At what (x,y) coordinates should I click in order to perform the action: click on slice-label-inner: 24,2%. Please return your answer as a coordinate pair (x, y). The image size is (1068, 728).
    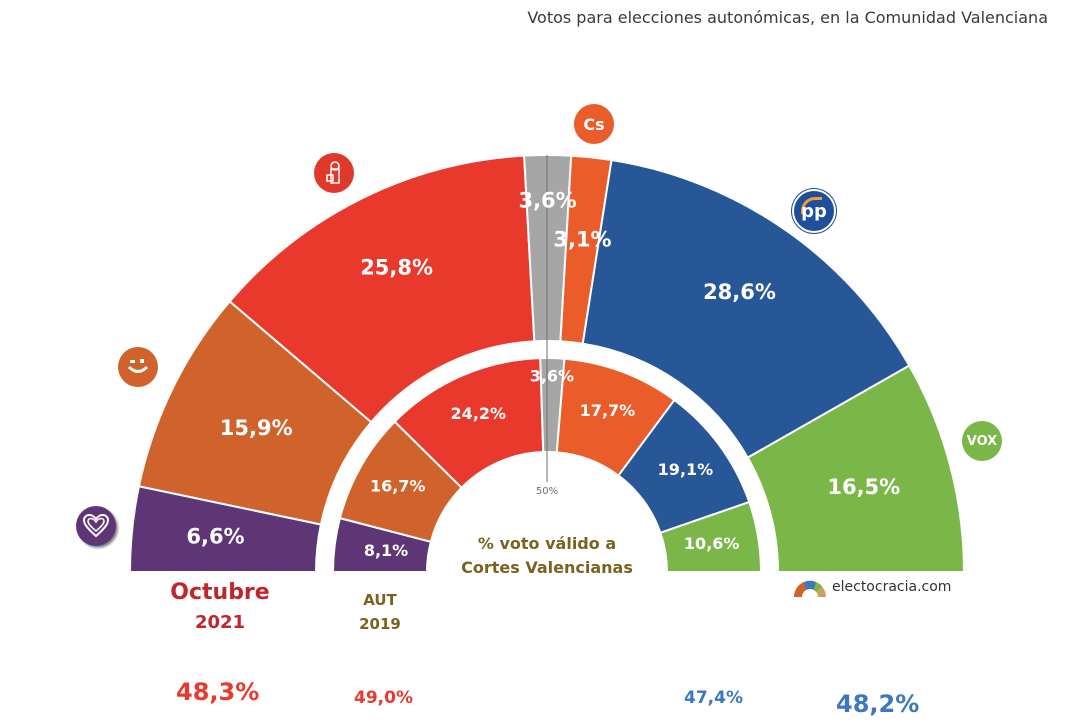
    Looking at the image, I should click on (479, 413).